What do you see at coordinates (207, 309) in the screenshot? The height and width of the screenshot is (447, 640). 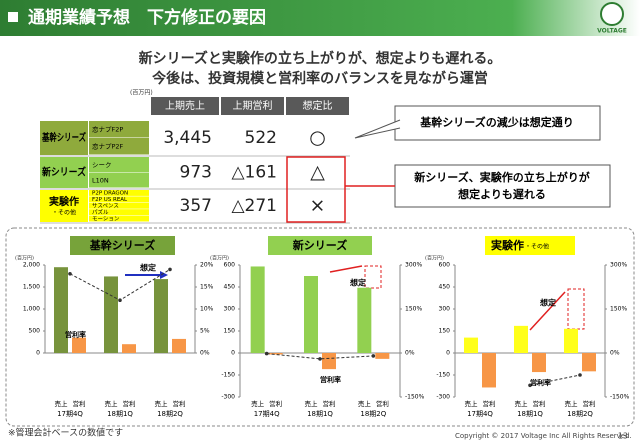 I see `y2-tick-label: 10%` at bounding box center [207, 309].